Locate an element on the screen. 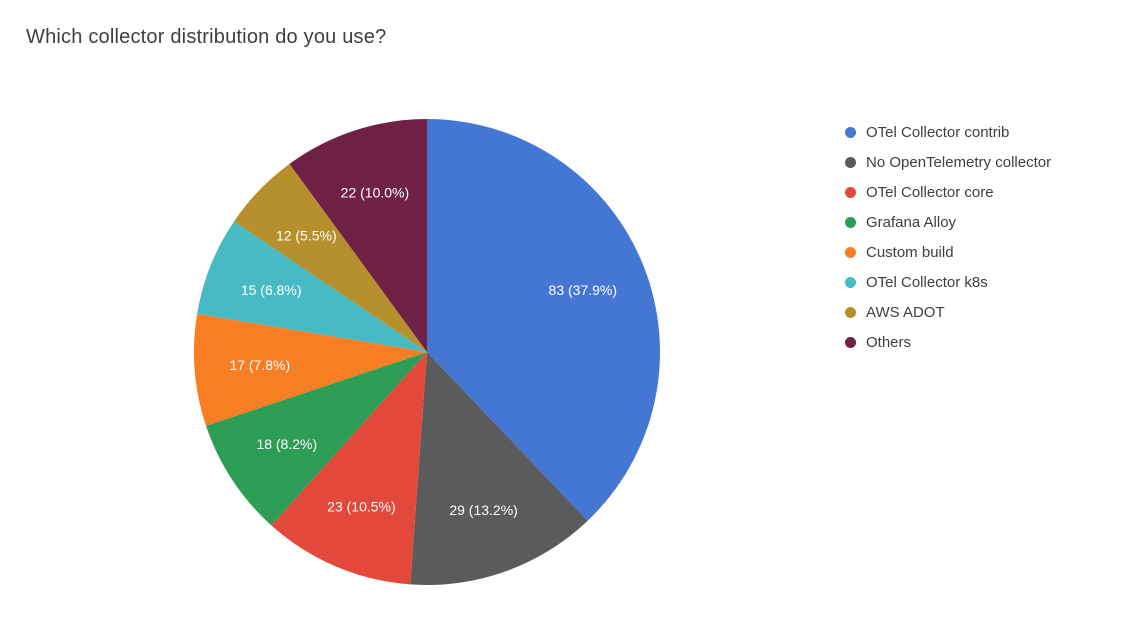 This screenshot has width=1141, height=634. slice-label: 18 (8.2%) is located at coordinates (286, 444).